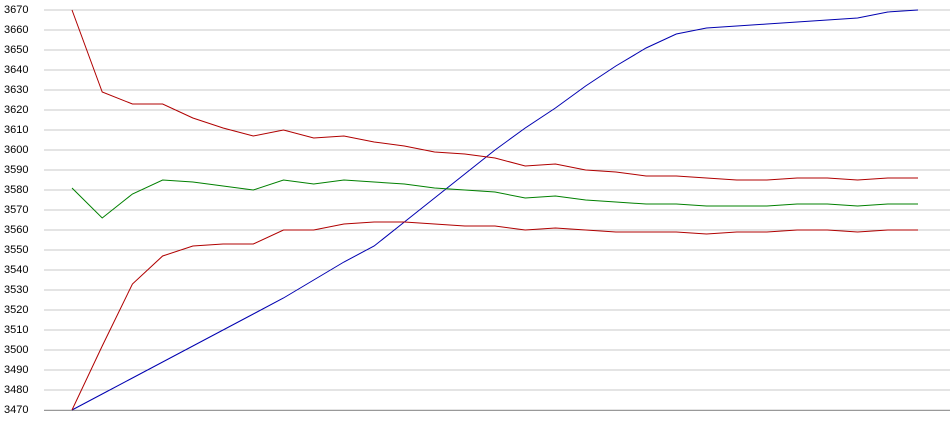  Describe the element at coordinates (16, 250) in the screenshot. I see `y-tick-label: 3550` at that location.